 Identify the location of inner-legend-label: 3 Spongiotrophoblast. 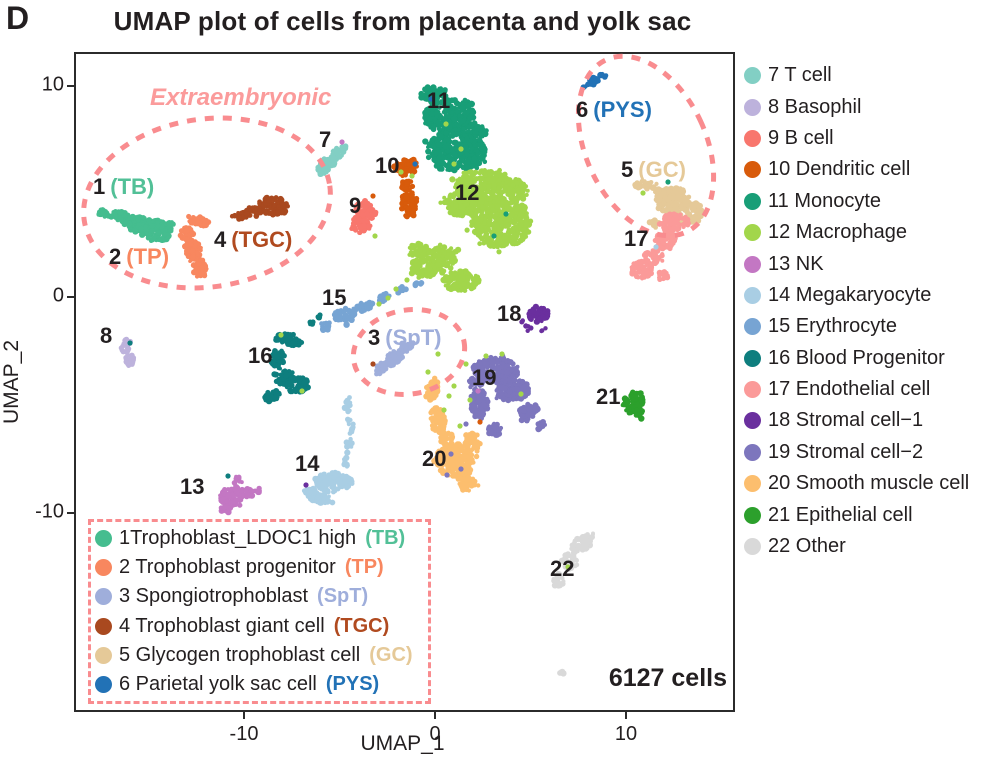
(214, 596).